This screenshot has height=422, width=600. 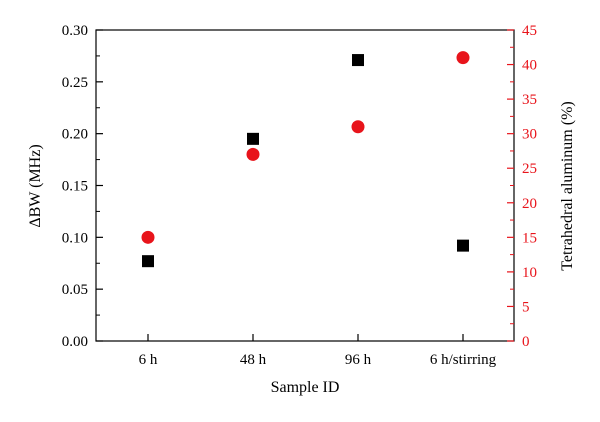 What do you see at coordinates (529, 169) in the screenshot?
I see `right-tick-label: 25` at bounding box center [529, 169].